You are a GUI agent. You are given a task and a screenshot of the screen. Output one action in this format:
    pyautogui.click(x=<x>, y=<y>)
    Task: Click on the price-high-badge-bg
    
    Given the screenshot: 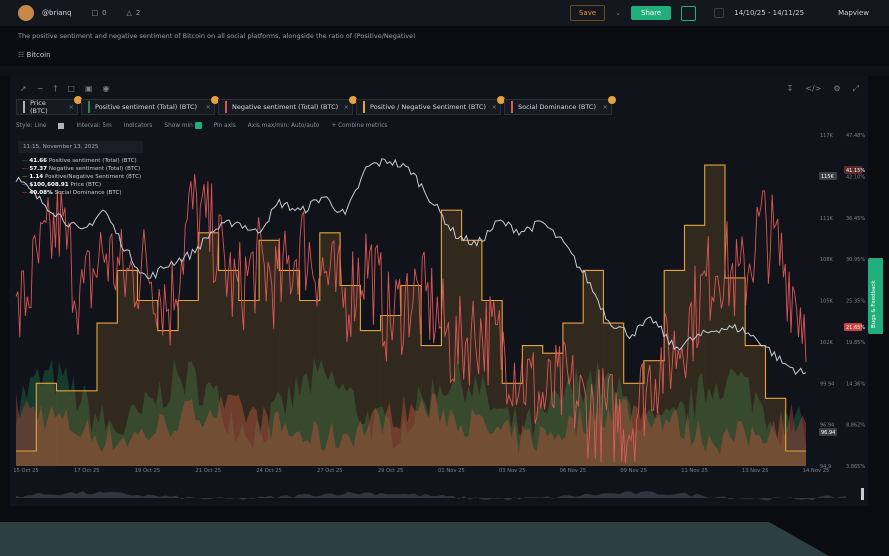 What is the action you would take?
    pyautogui.click(x=828, y=176)
    